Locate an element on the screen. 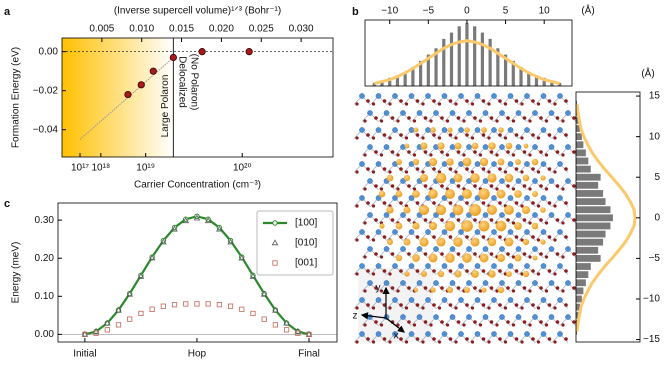 The height and width of the screenshot is (367, 664). legend-box is located at coordinates (295, 243).